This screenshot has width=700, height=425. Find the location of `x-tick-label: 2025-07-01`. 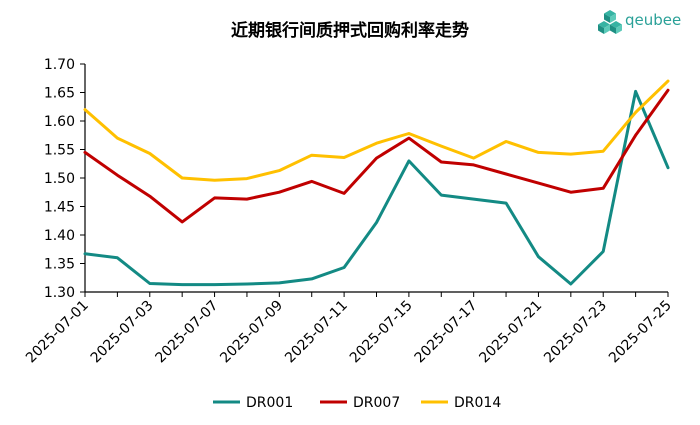

x-tick-label: 2025-07-01 is located at coordinates (57, 332).